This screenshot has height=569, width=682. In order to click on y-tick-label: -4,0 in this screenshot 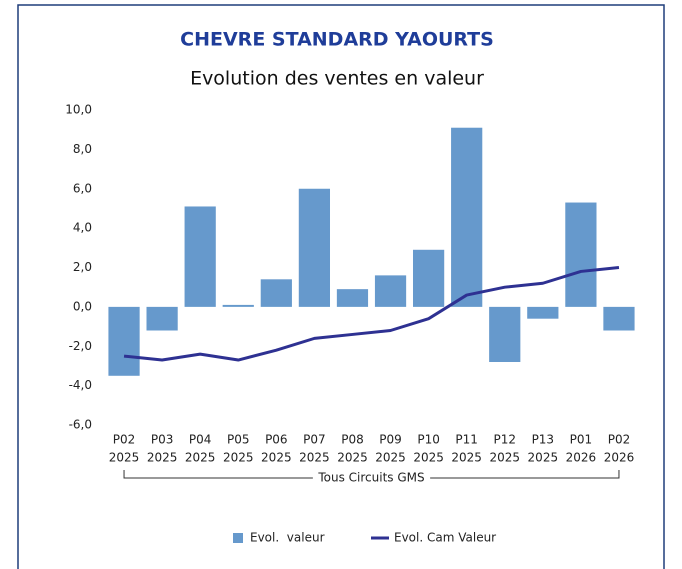, I will do `click(80, 385)`.